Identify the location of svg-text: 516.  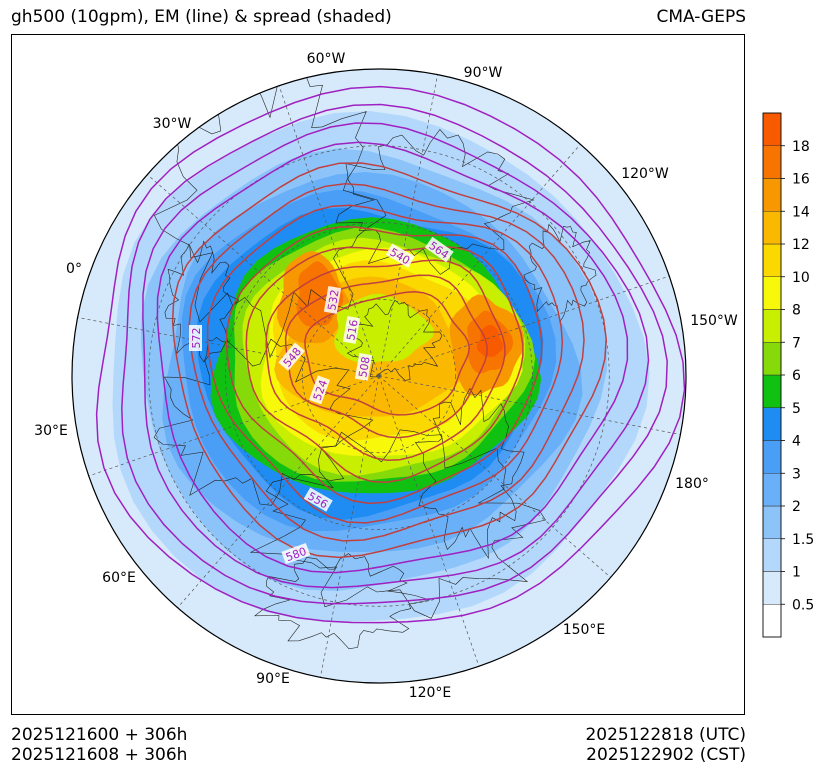
(352, 330).